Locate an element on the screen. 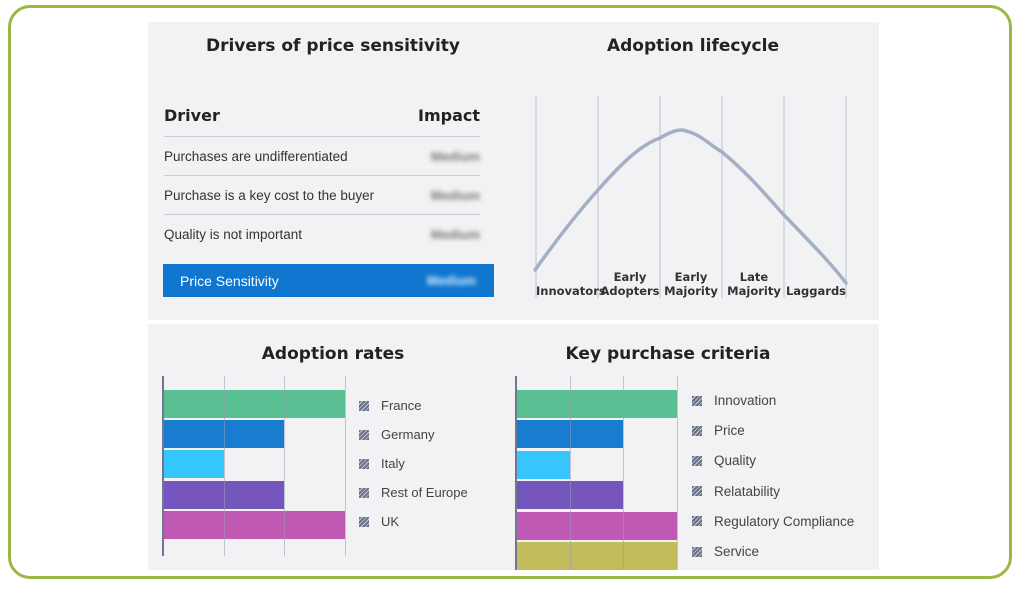  key-purchase-criteria-chart is located at coordinates (600, 473).